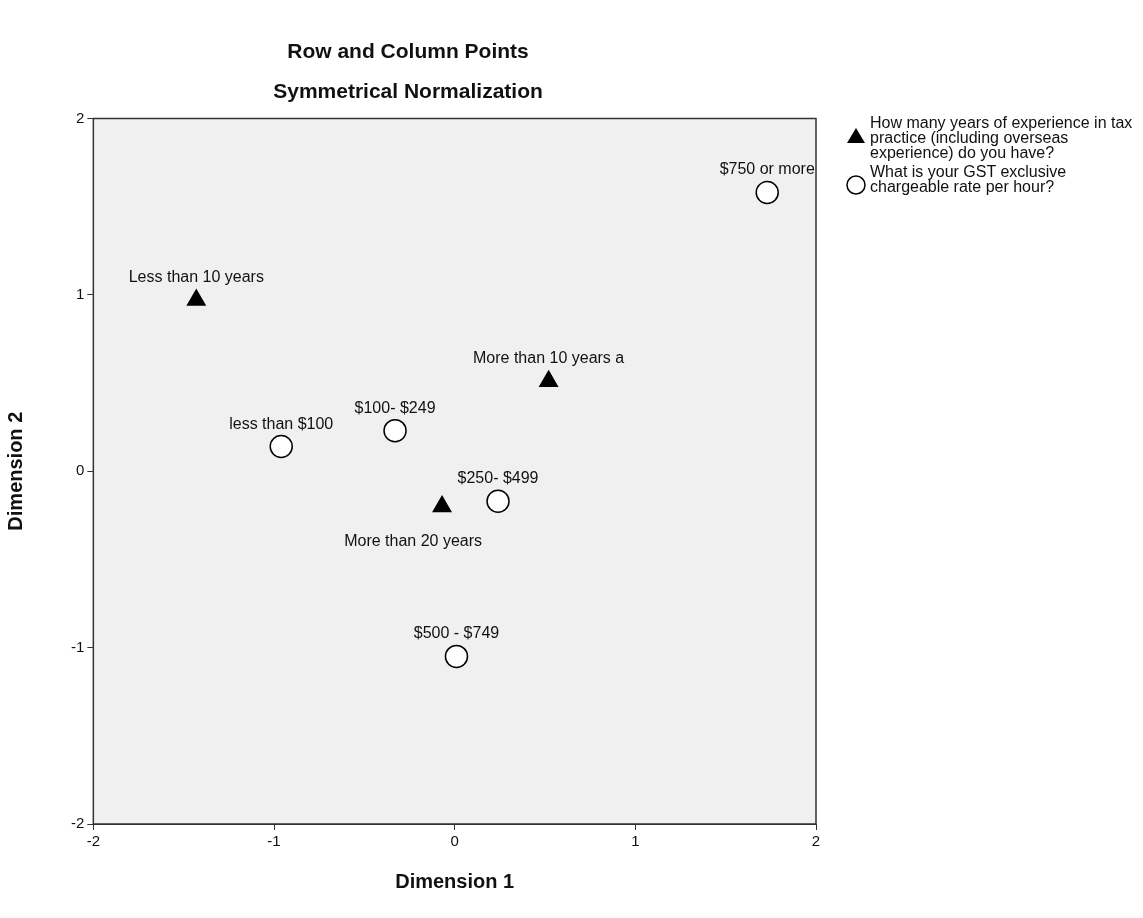  Describe the element at coordinates (969, 179) in the screenshot. I see `legend-label: What is your GST exclusive chargeable rate per hour?` at that location.